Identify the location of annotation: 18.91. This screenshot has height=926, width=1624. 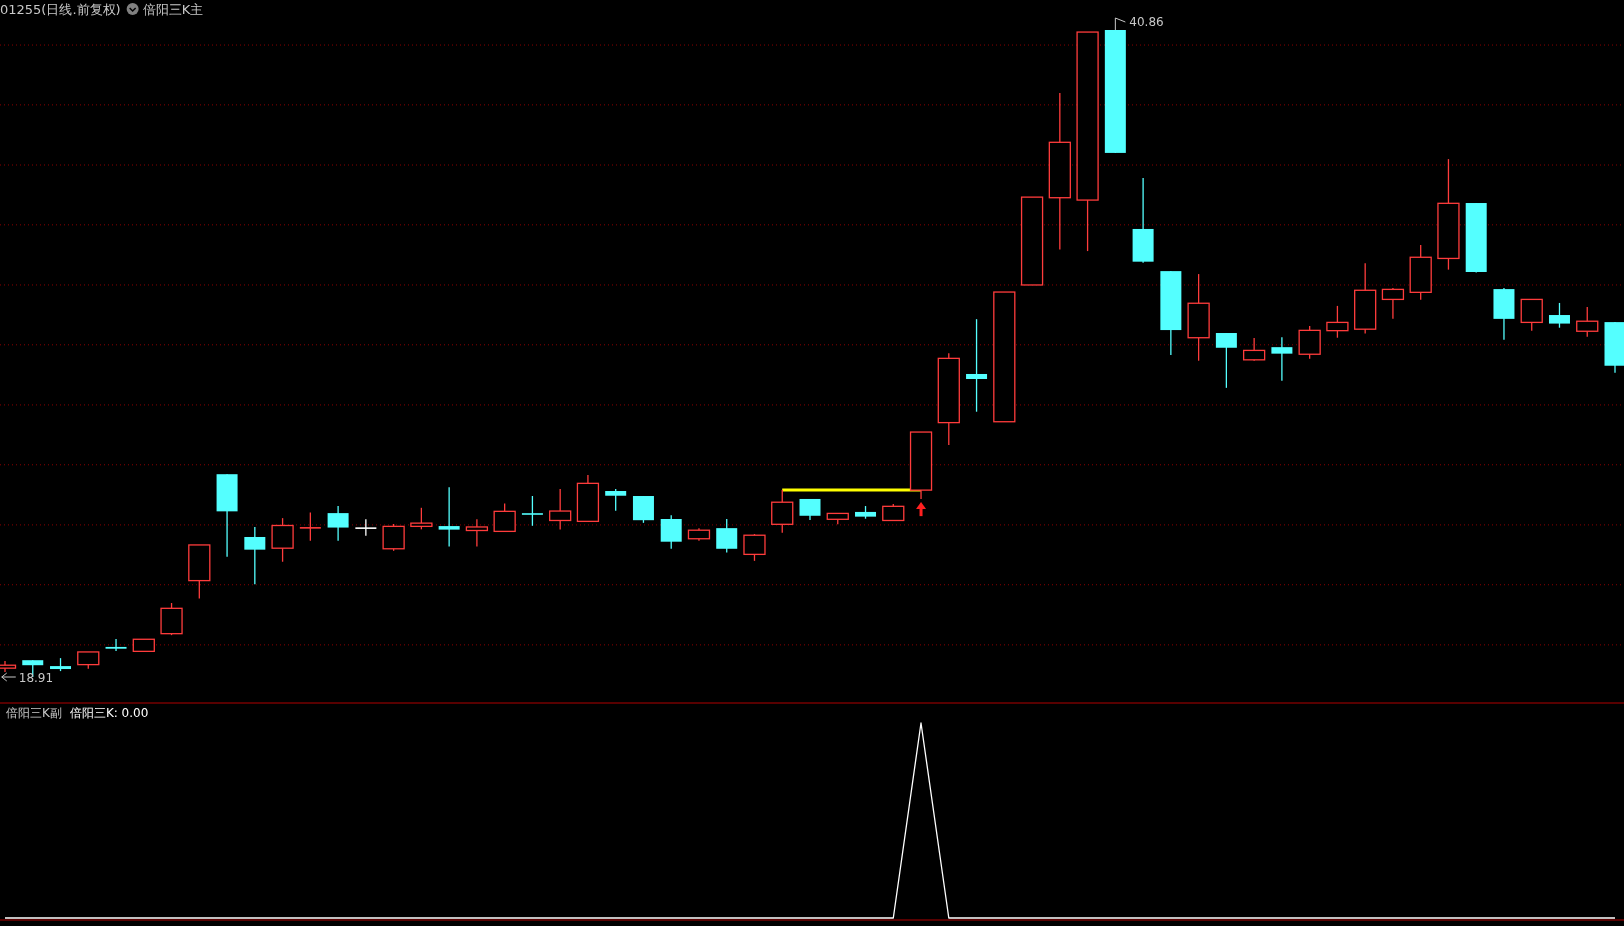
(36, 678).